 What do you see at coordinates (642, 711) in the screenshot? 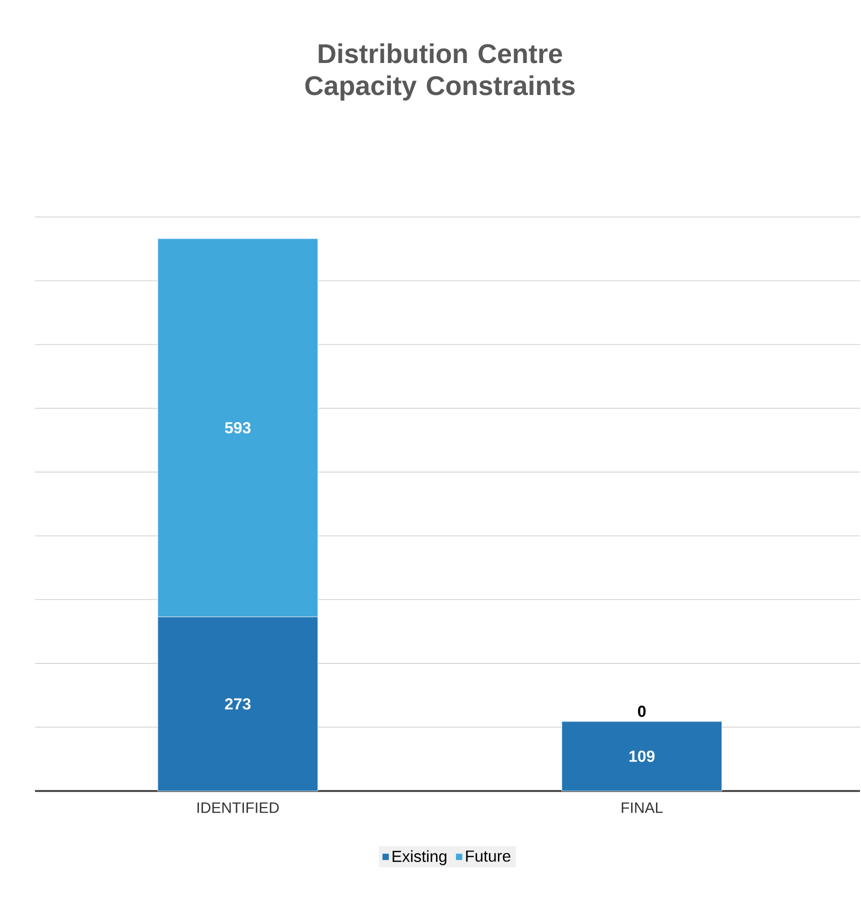
I see `data-label: 0` at bounding box center [642, 711].